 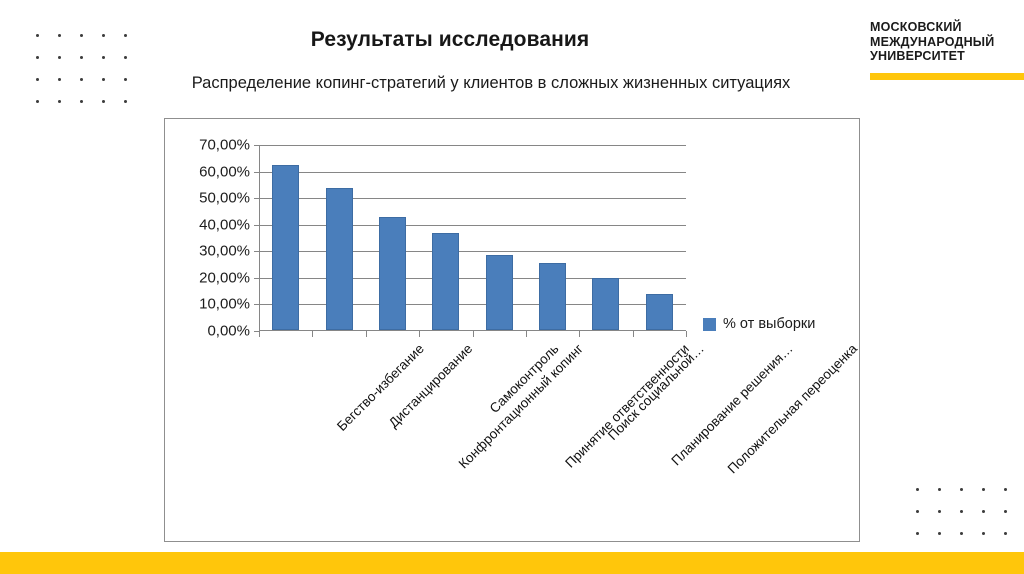 I want to click on y-axis-tick-label: 20,00%, so click(x=224, y=278).